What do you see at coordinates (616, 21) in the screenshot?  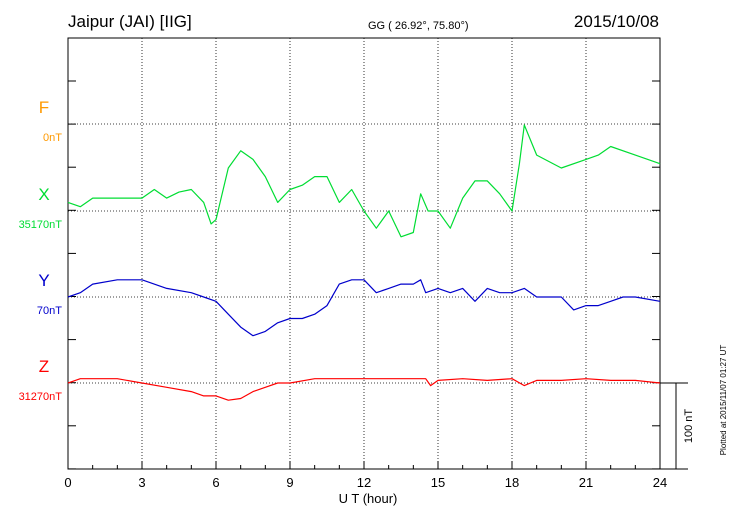 I see `plot-date: 2015/10/08` at bounding box center [616, 21].